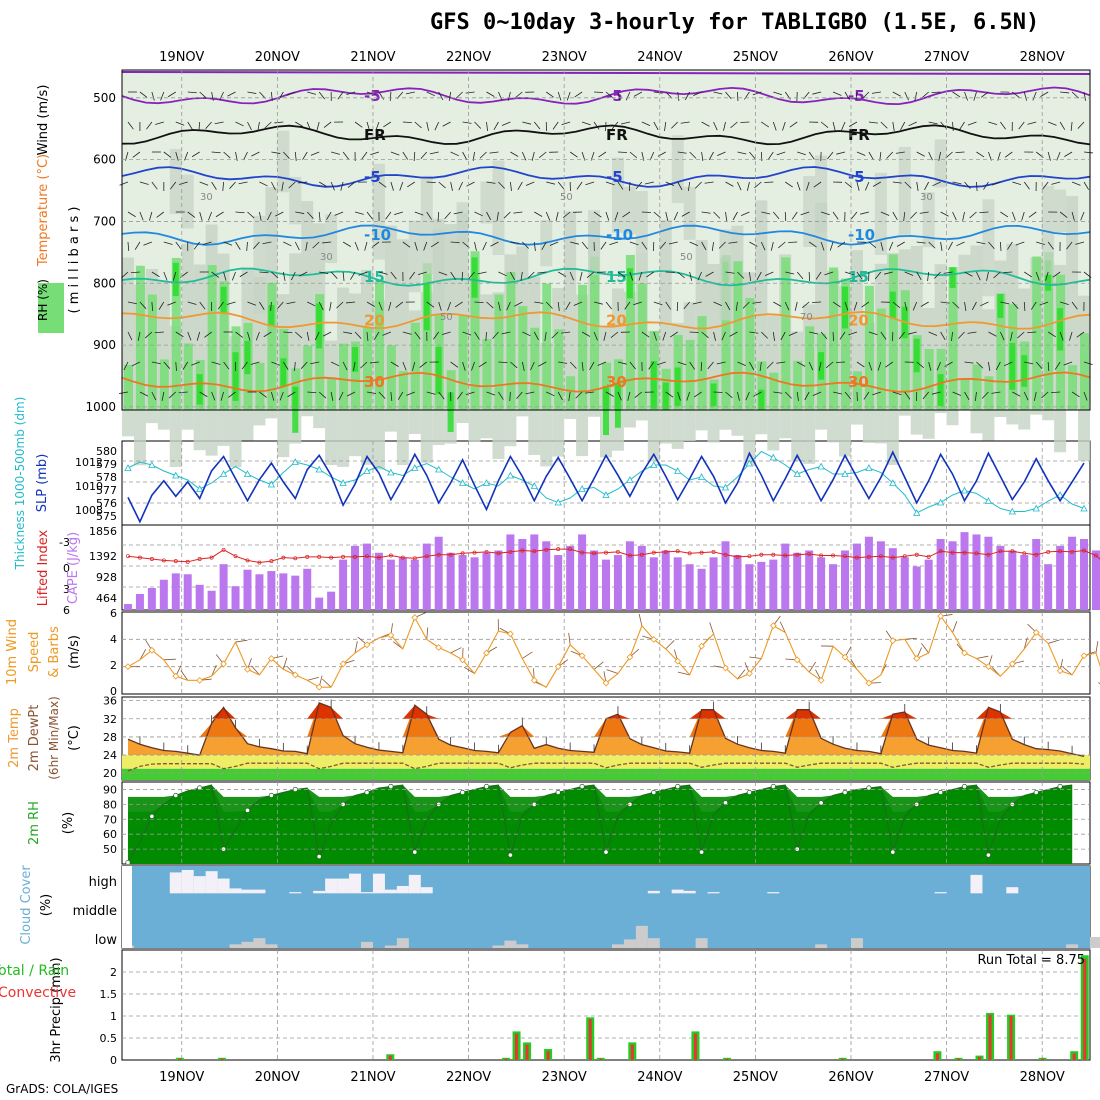 The width and height of the screenshot is (1100, 1100). I want to click on thickness-tick: 576, so click(106, 503).